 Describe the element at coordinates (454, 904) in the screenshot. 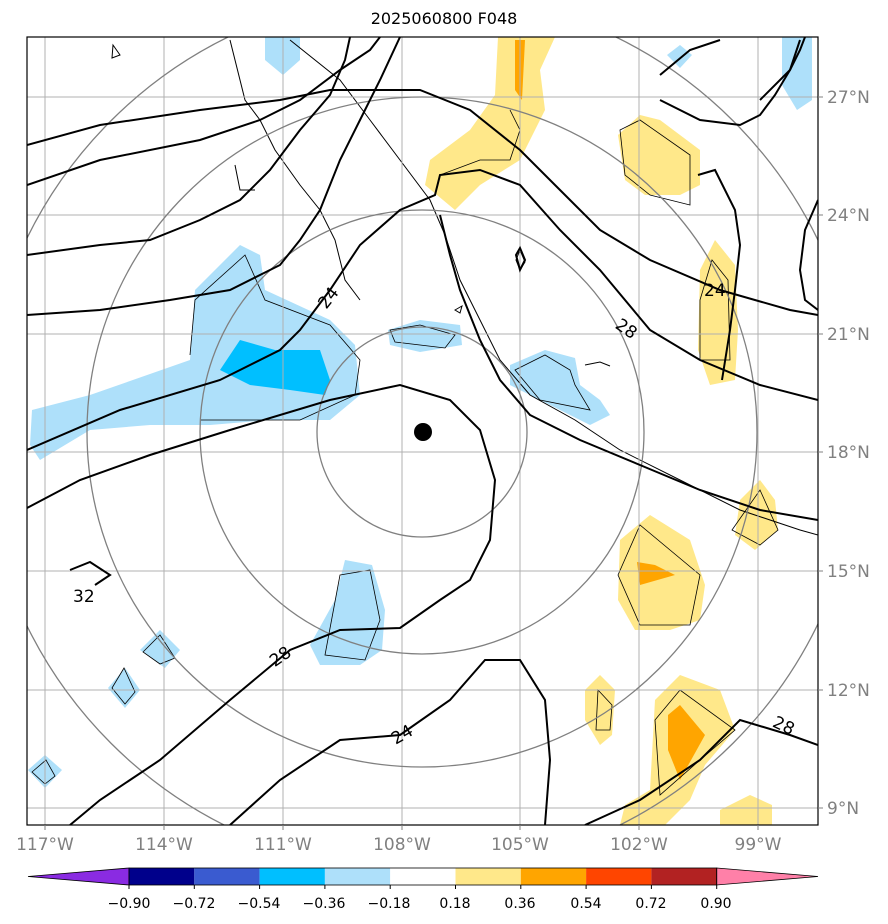

I see `colorbar-tick-label: 0.18` at that location.